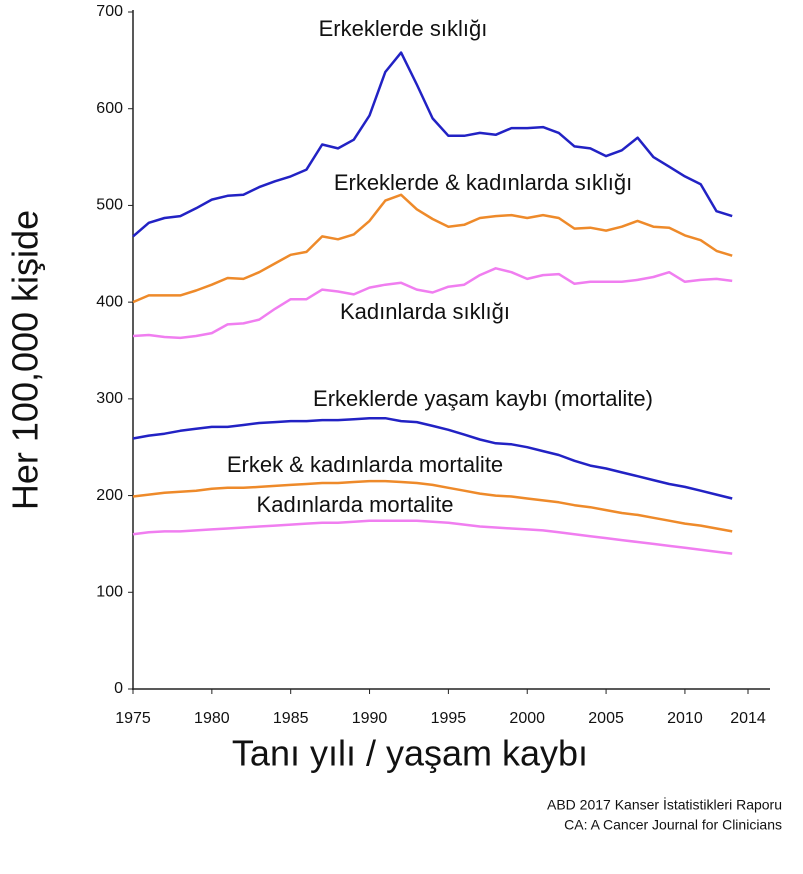  What do you see at coordinates (425, 311) in the screenshot?
I see `series-label: Kadınlarda sıklığı` at bounding box center [425, 311].